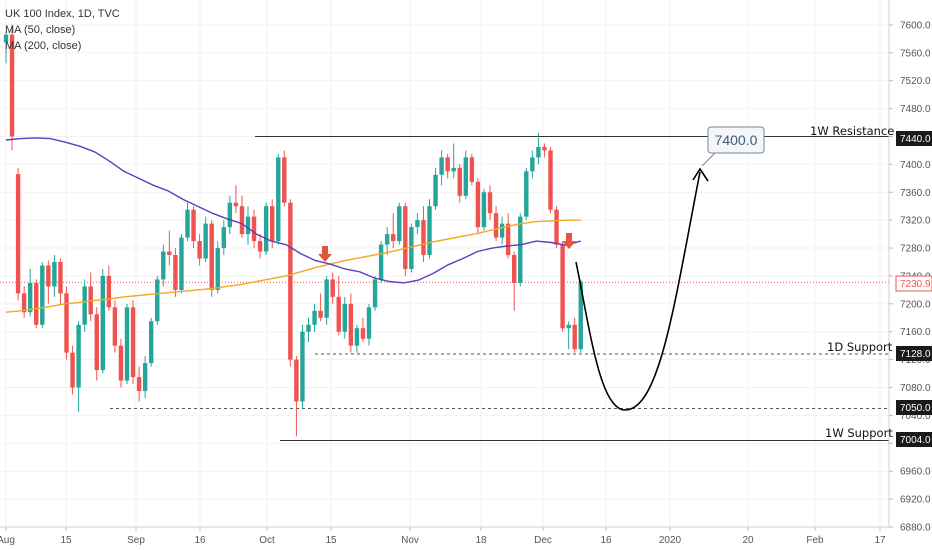 Image resolution: width=932 pixels, height=550 pixels. Describe the element at coordinates (638, 291) in the screenshot. I see `projection-curve` at that location.